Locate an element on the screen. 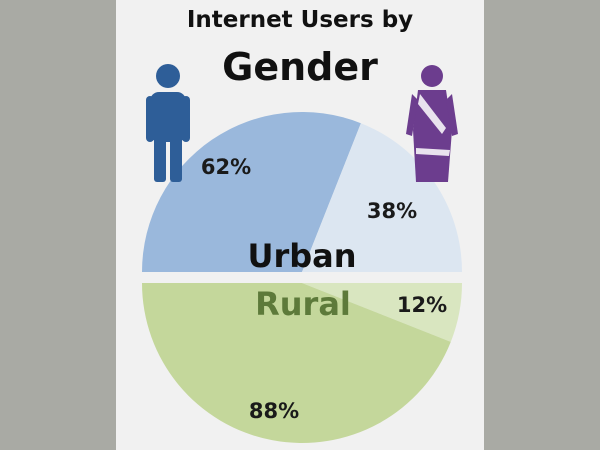 Image resolution: width=600 pixels, height=450 pixels. rural-male-percent-label: 88% is located at coordinates (274, 411).